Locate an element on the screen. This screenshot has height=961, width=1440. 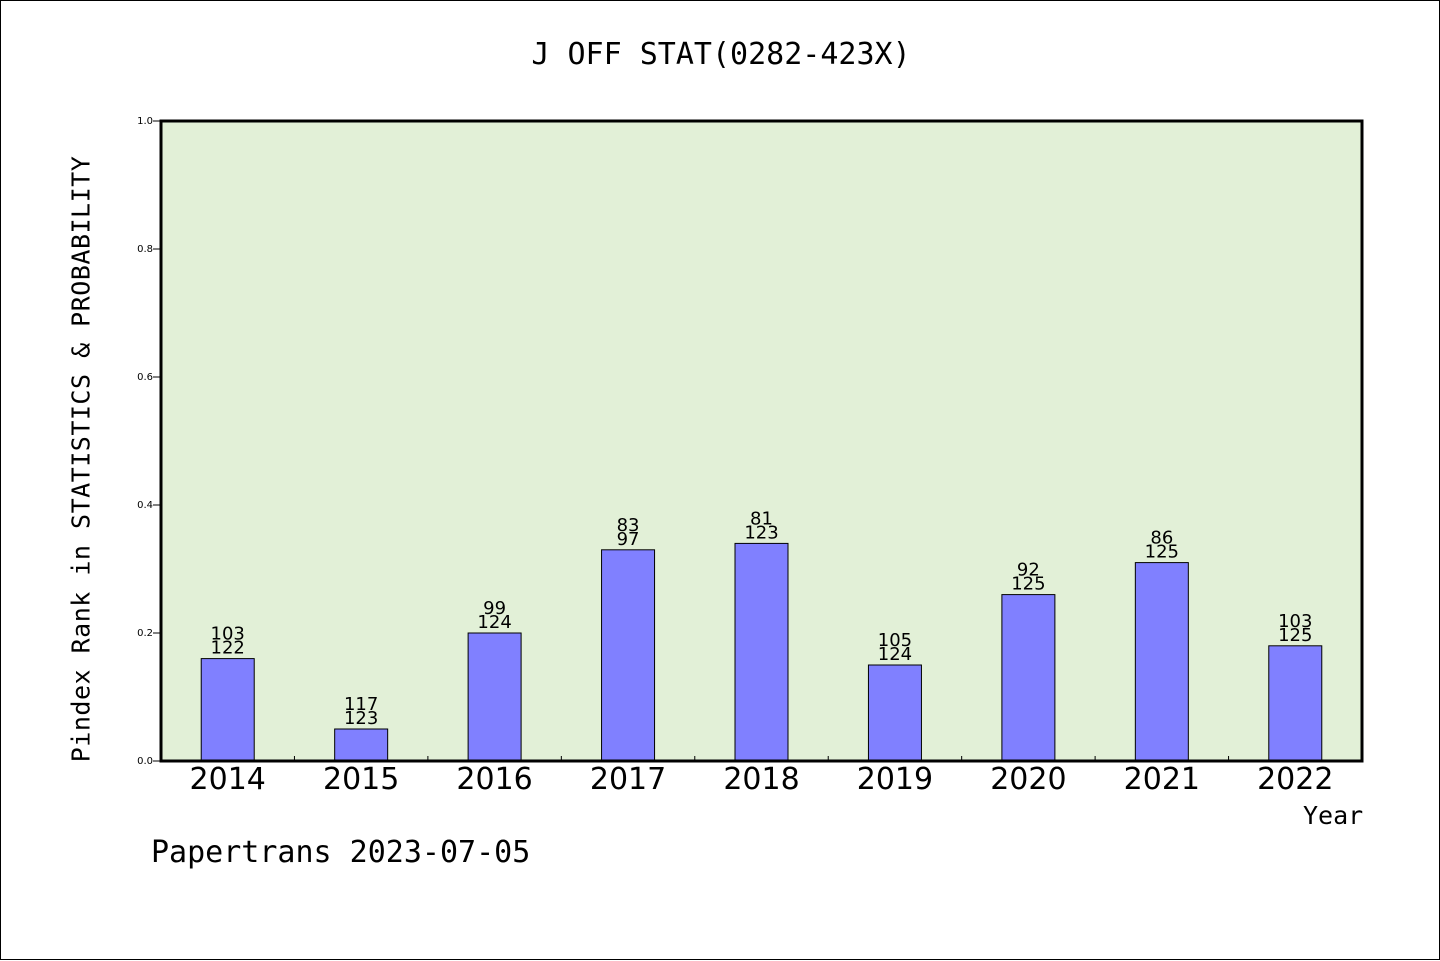
bar-total-label: 122 is located at coordinates (228, 648).